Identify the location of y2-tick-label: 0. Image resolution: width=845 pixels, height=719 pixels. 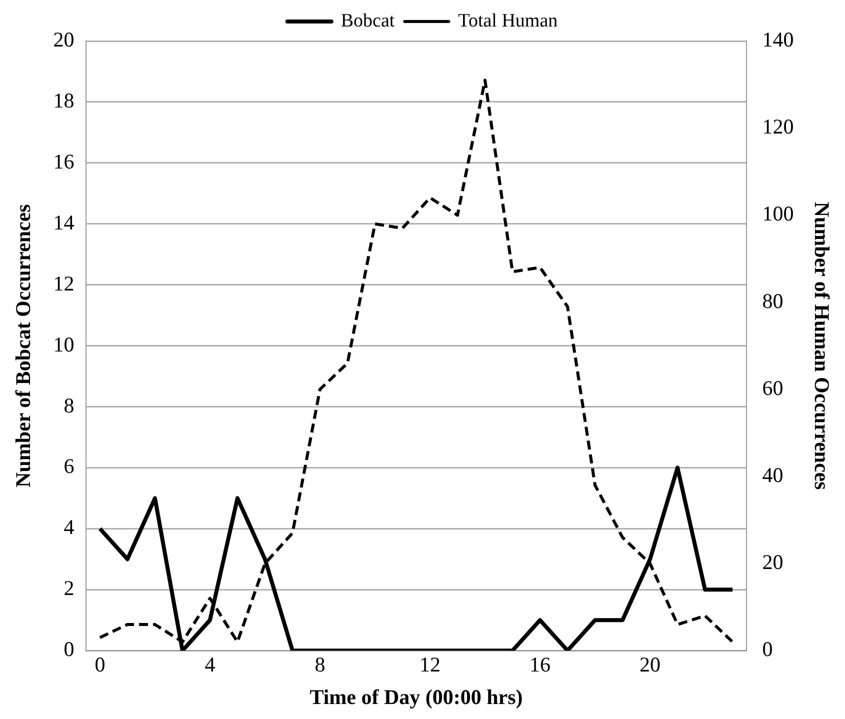
(767, 649).